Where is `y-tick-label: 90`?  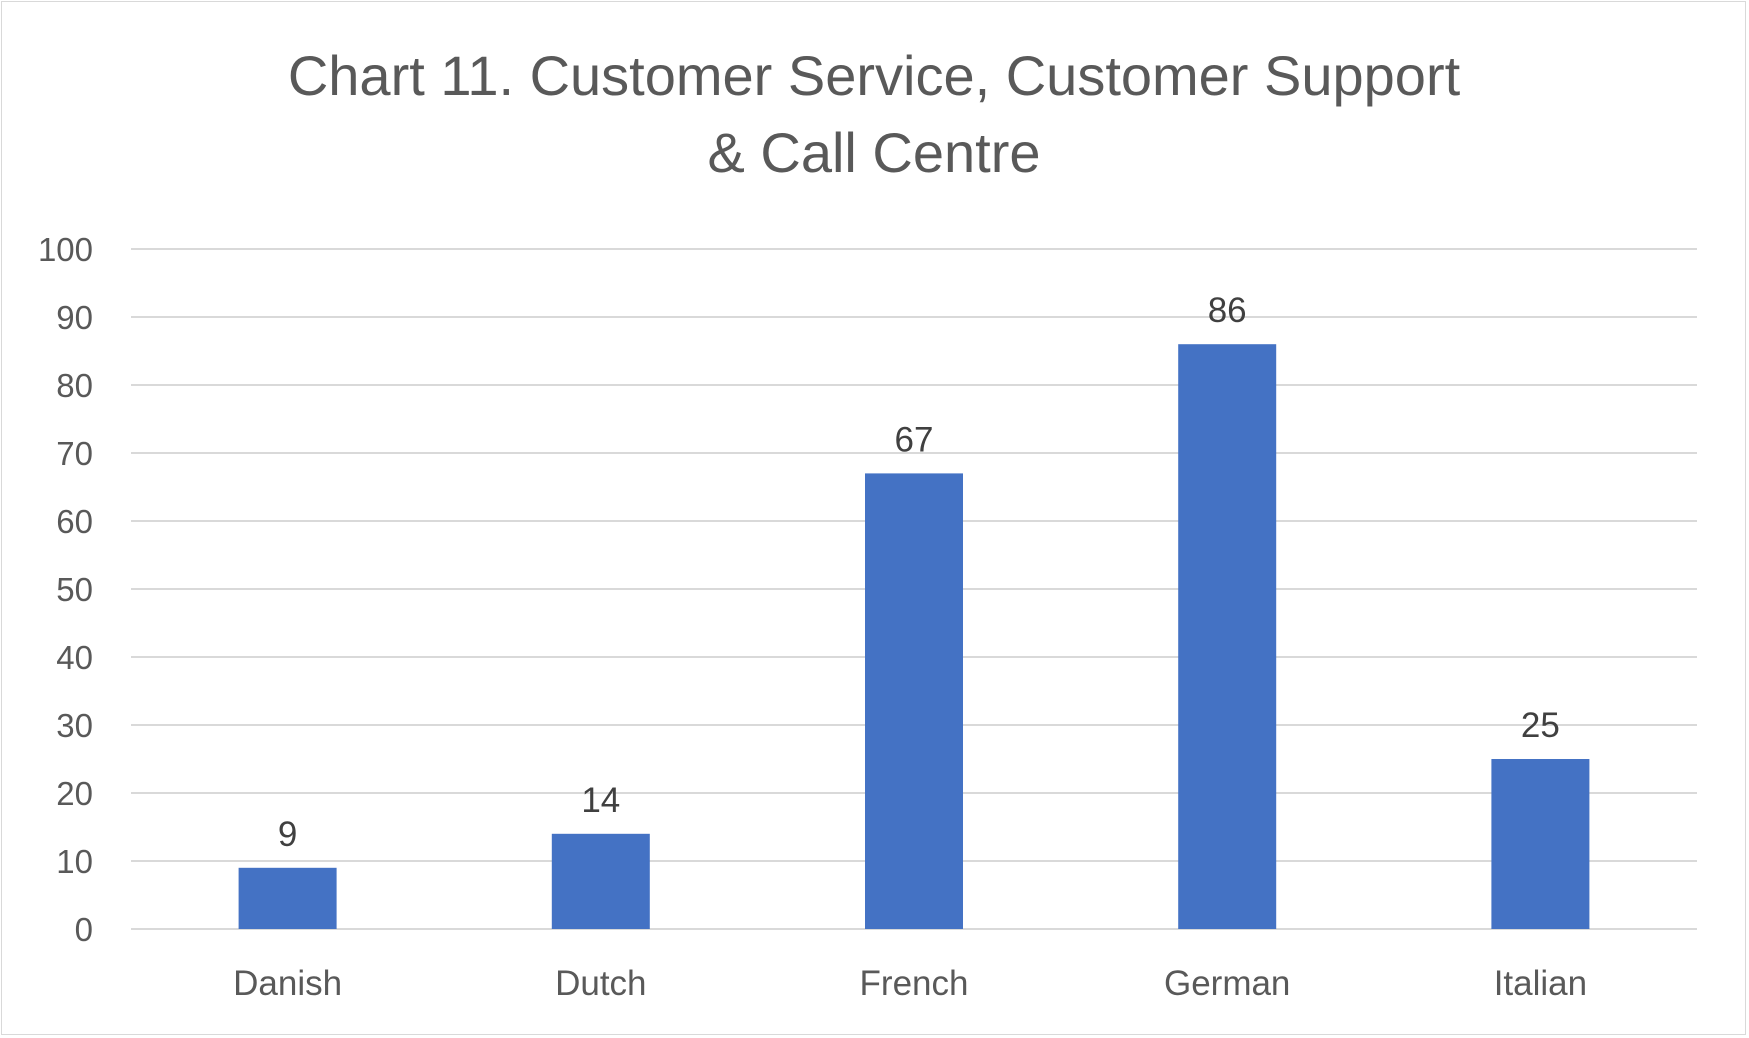 y-tick-label: 90 is located at coordinates (74, 317).